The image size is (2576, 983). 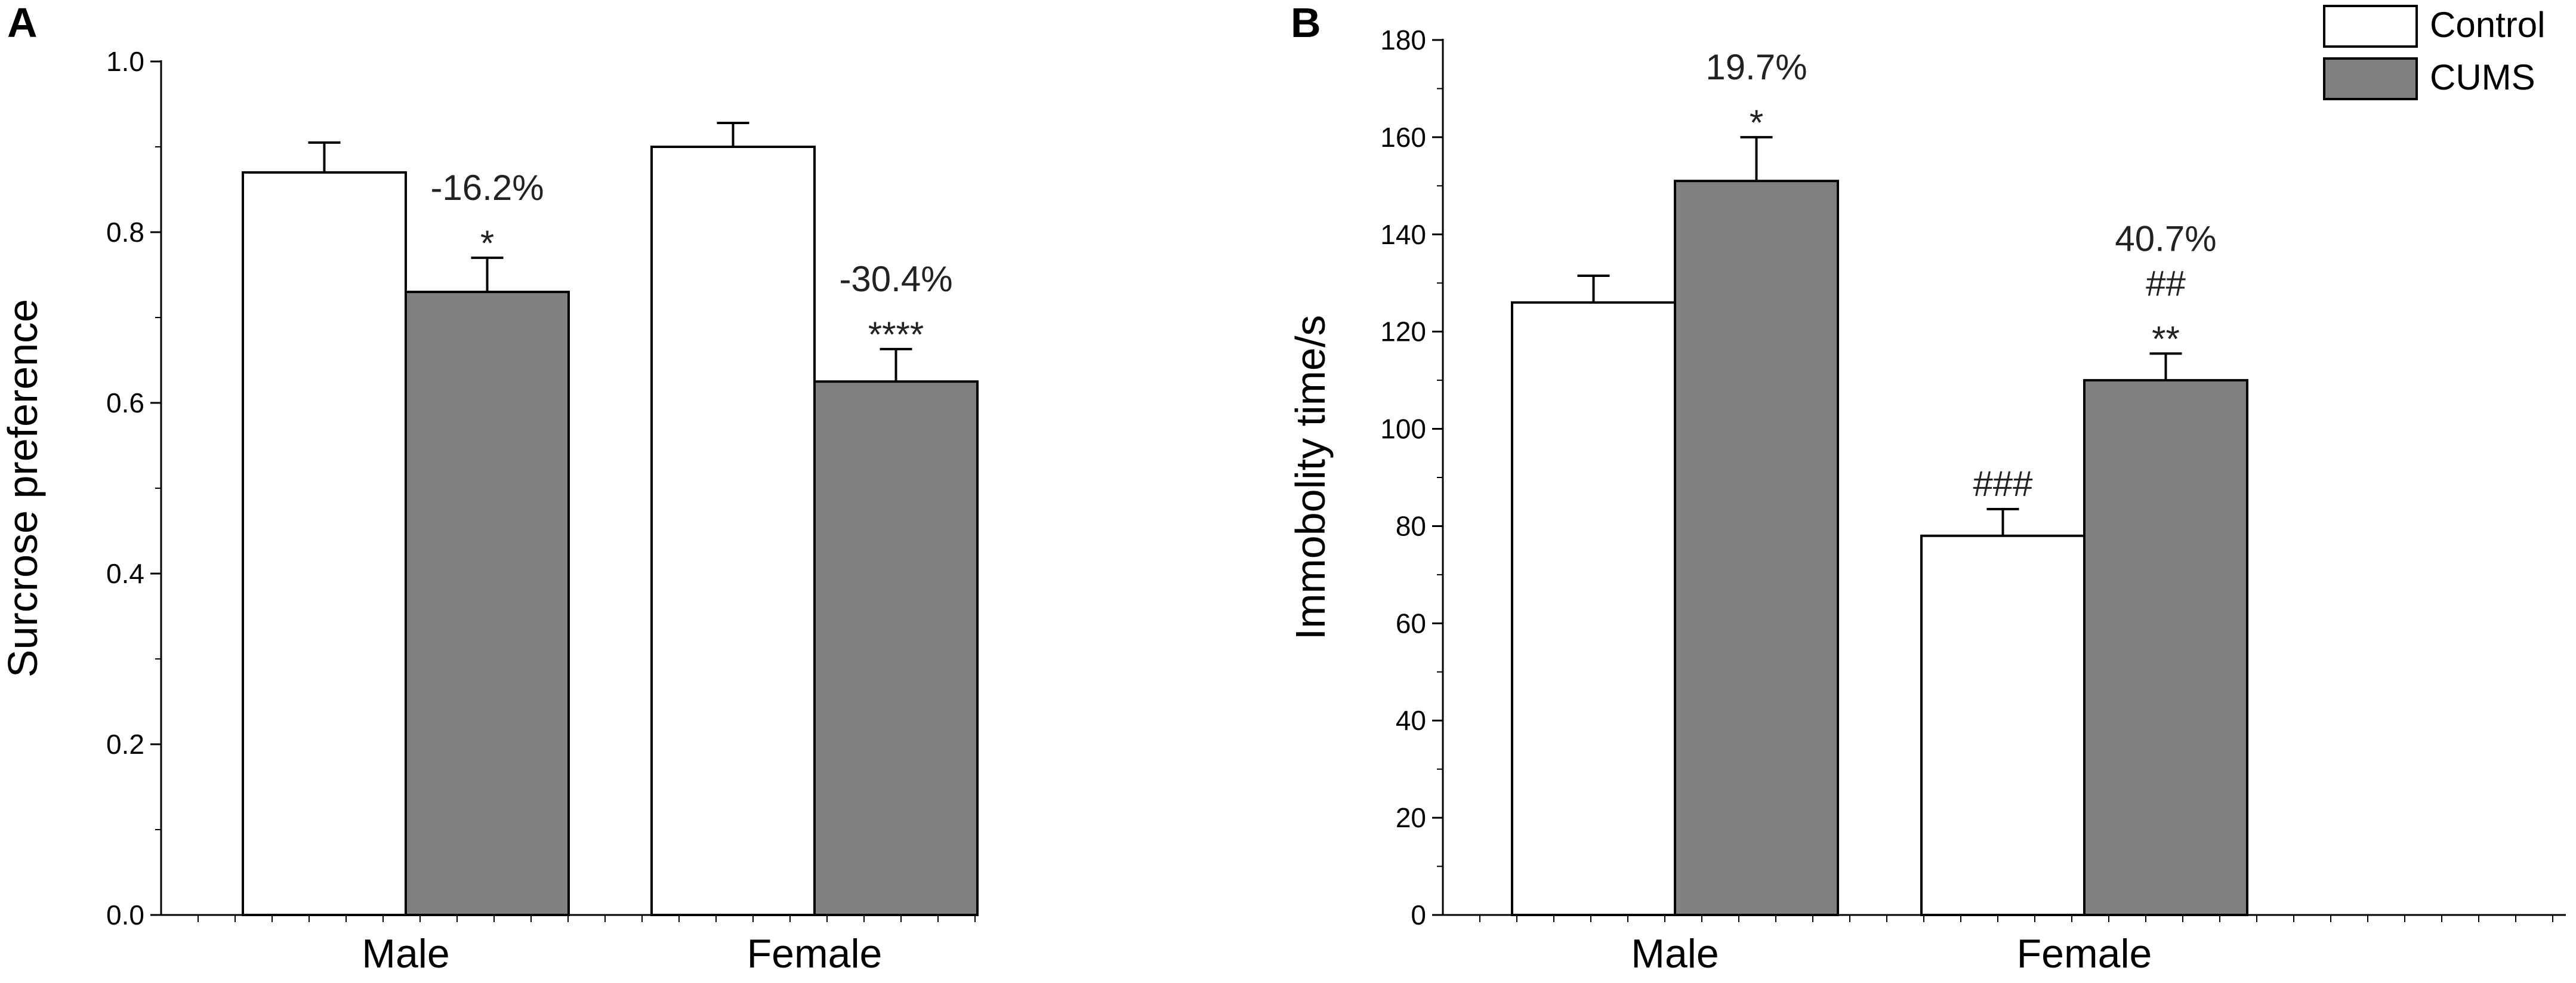 What do you see at coordinates (2370, 78) in the screenshot?
I see `legend-swatch-cums` at bounding box center [2370, 78].